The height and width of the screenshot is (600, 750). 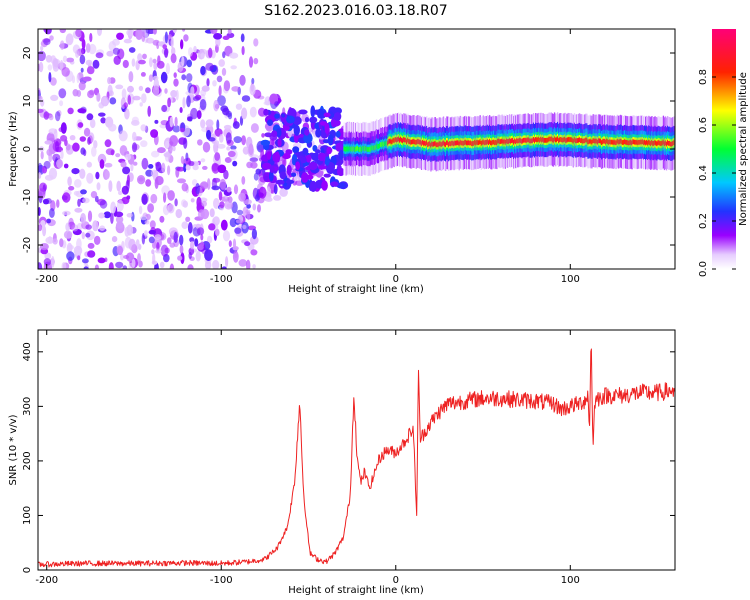 I want to click on y-tick-label: 0, so click(x=27, y=149).